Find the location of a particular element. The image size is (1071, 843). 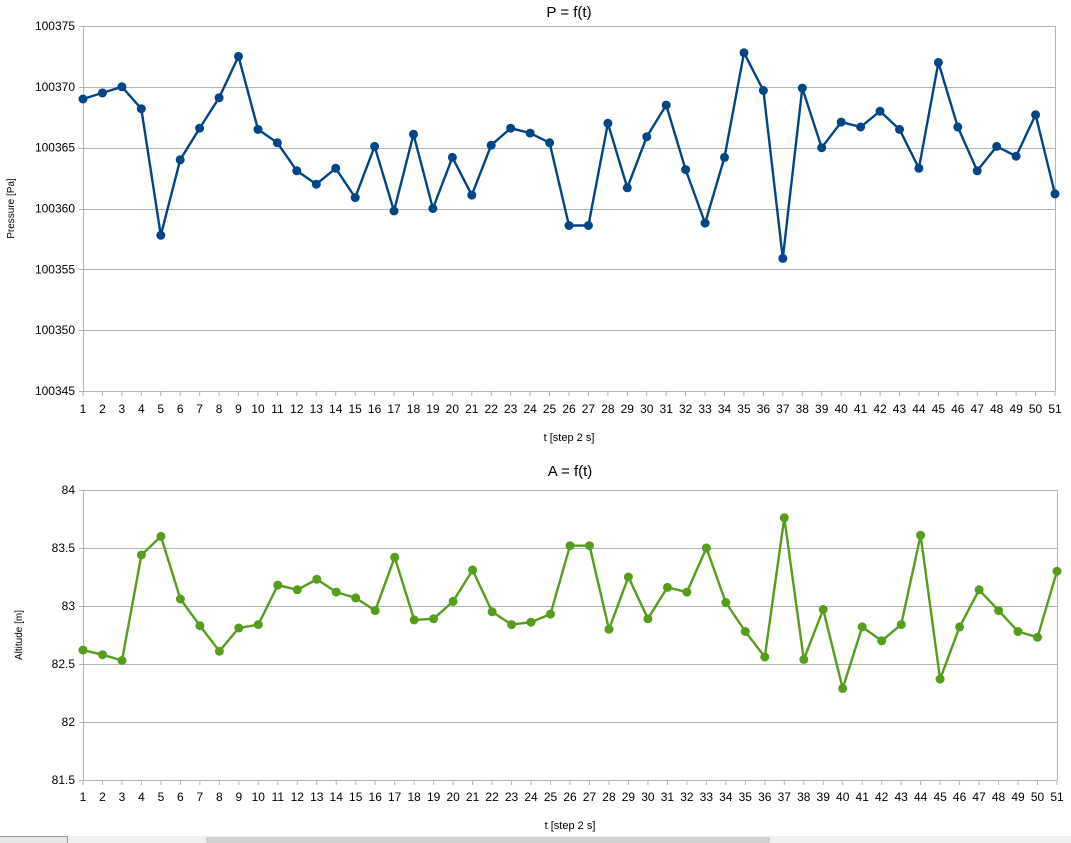

altitude-xtick-label: 32 is located at coordinates (687, 797).